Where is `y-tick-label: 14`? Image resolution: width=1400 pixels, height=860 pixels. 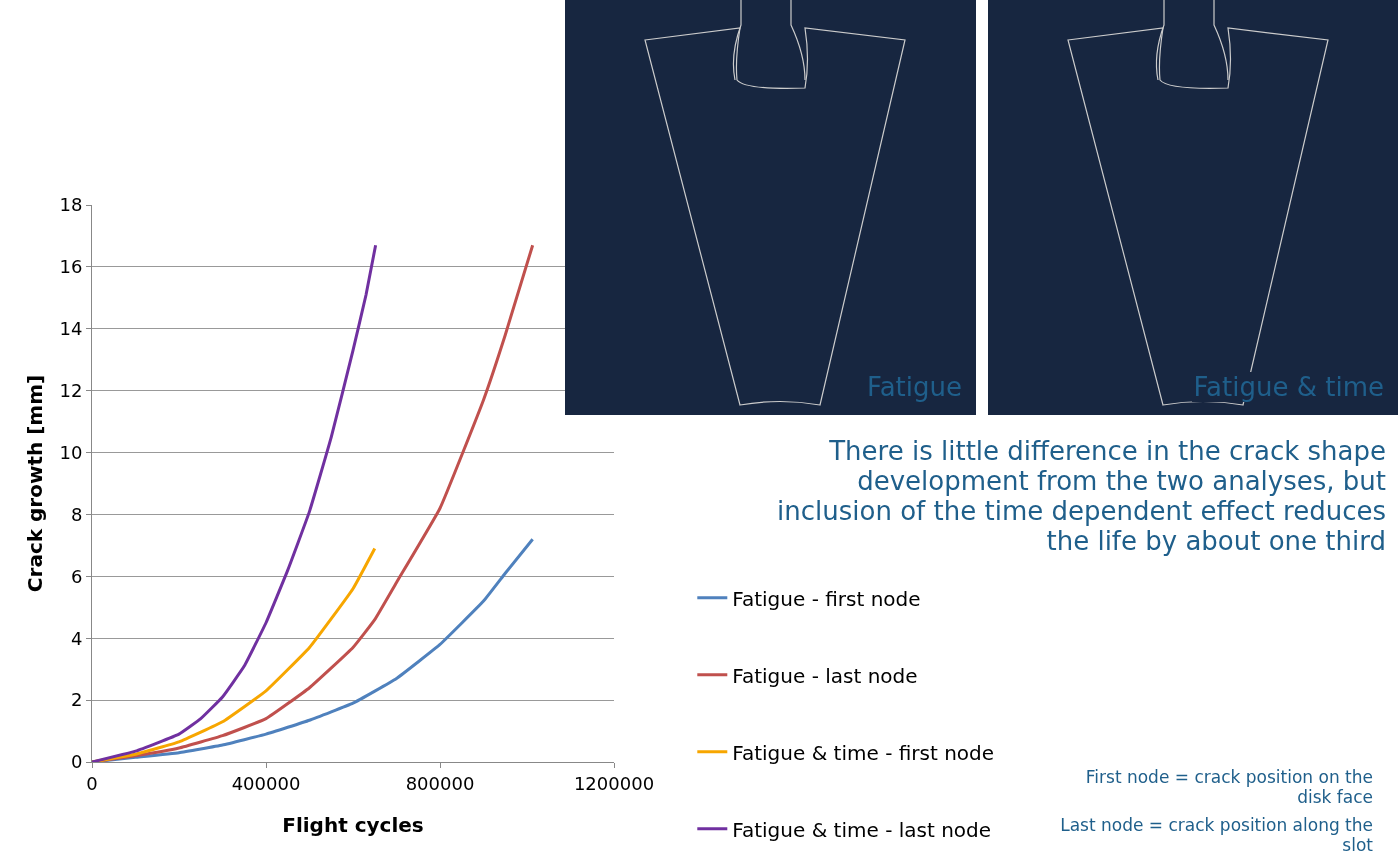 y-tick-label: 14 is located at coordinates (71, 329).